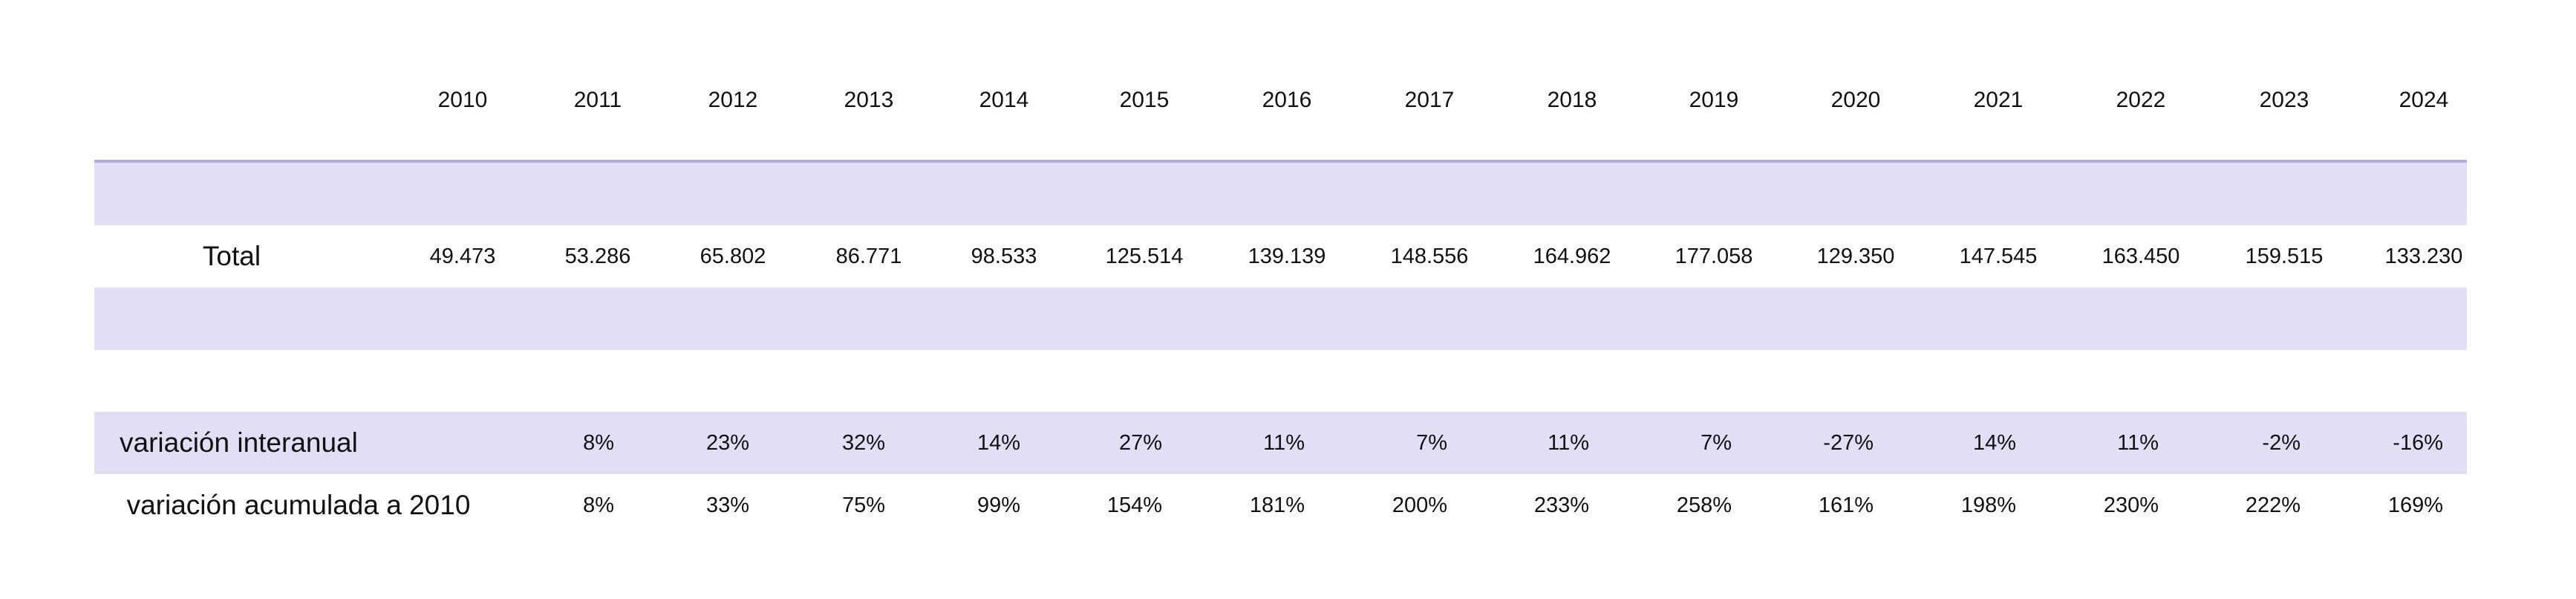 Image resolution: width=2576 pixels, height=599 pixels. I want to click on total-value-cell: 86.771, so click(868, 256).